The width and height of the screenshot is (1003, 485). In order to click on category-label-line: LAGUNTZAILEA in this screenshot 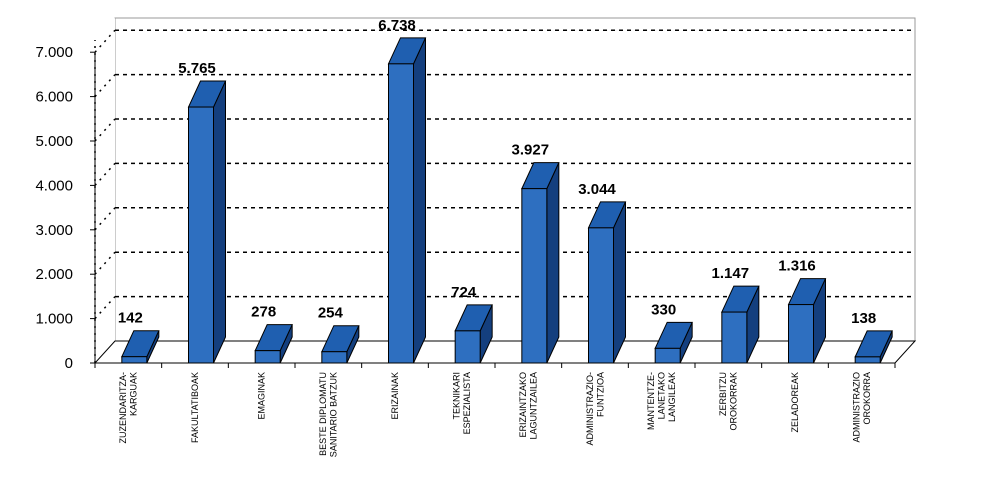, I will do `click(534, 406)`.